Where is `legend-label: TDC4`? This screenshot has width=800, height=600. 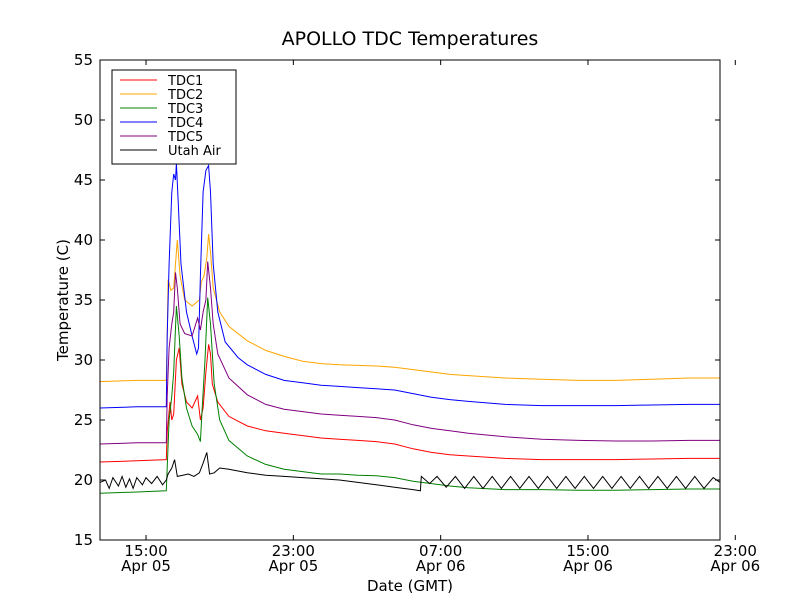 legend-label: TDC4 is located at coordinates (185, 123).